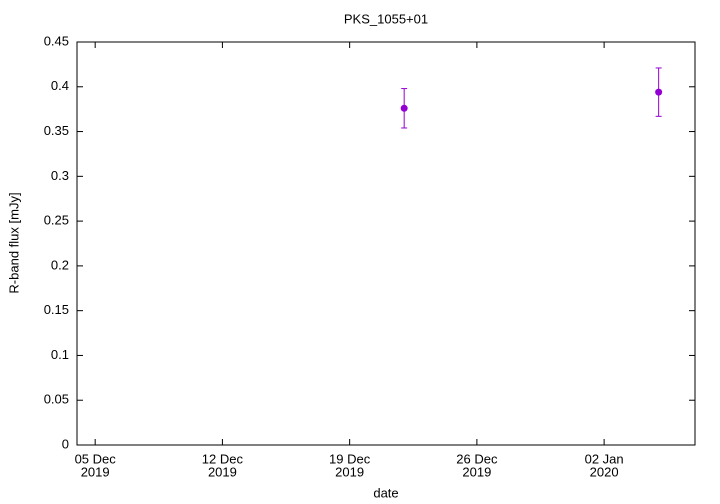 This screenshot has width=720, height=504. I want to click on y-tick-label: 0.35, so click(56, 130).